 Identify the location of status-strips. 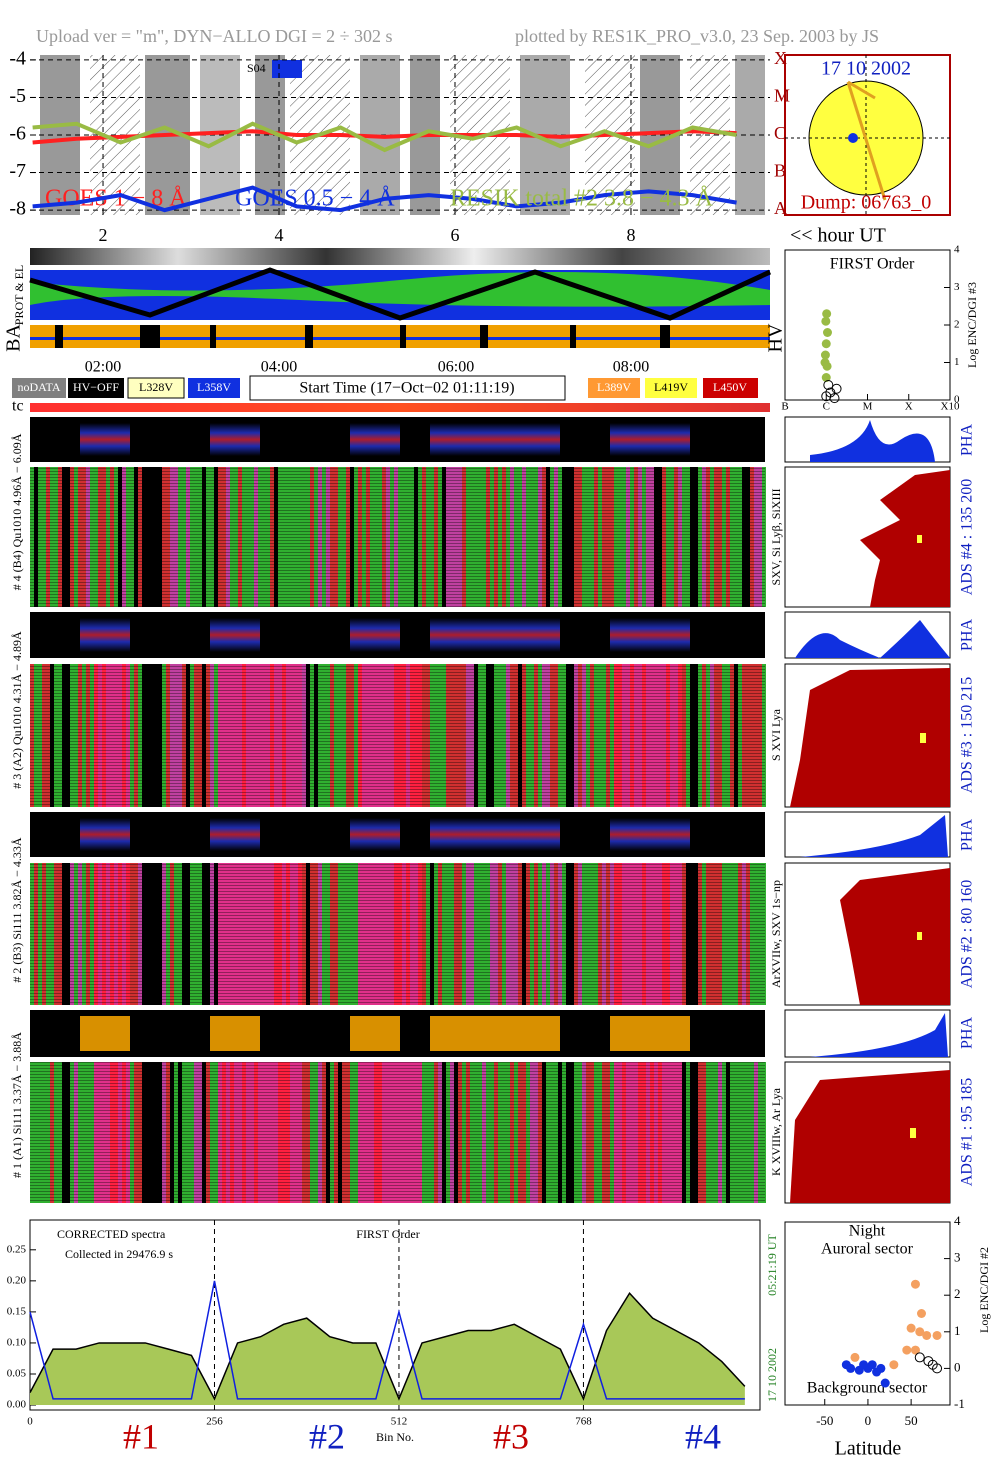
(400, 330).